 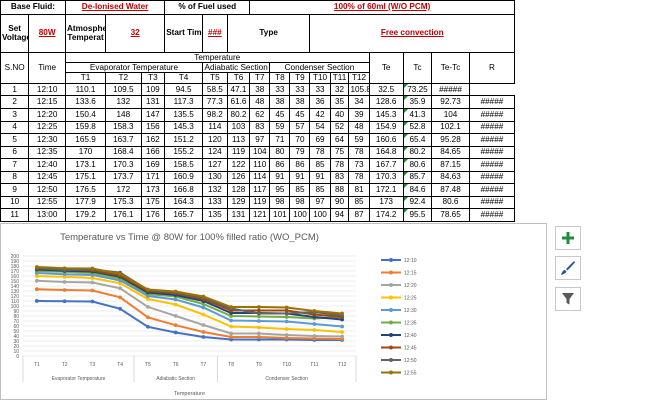 What do you see at coordinates (450, 102) in the screenshot?
I see `table-cell: 92.73` at bounding box center [450, 102].